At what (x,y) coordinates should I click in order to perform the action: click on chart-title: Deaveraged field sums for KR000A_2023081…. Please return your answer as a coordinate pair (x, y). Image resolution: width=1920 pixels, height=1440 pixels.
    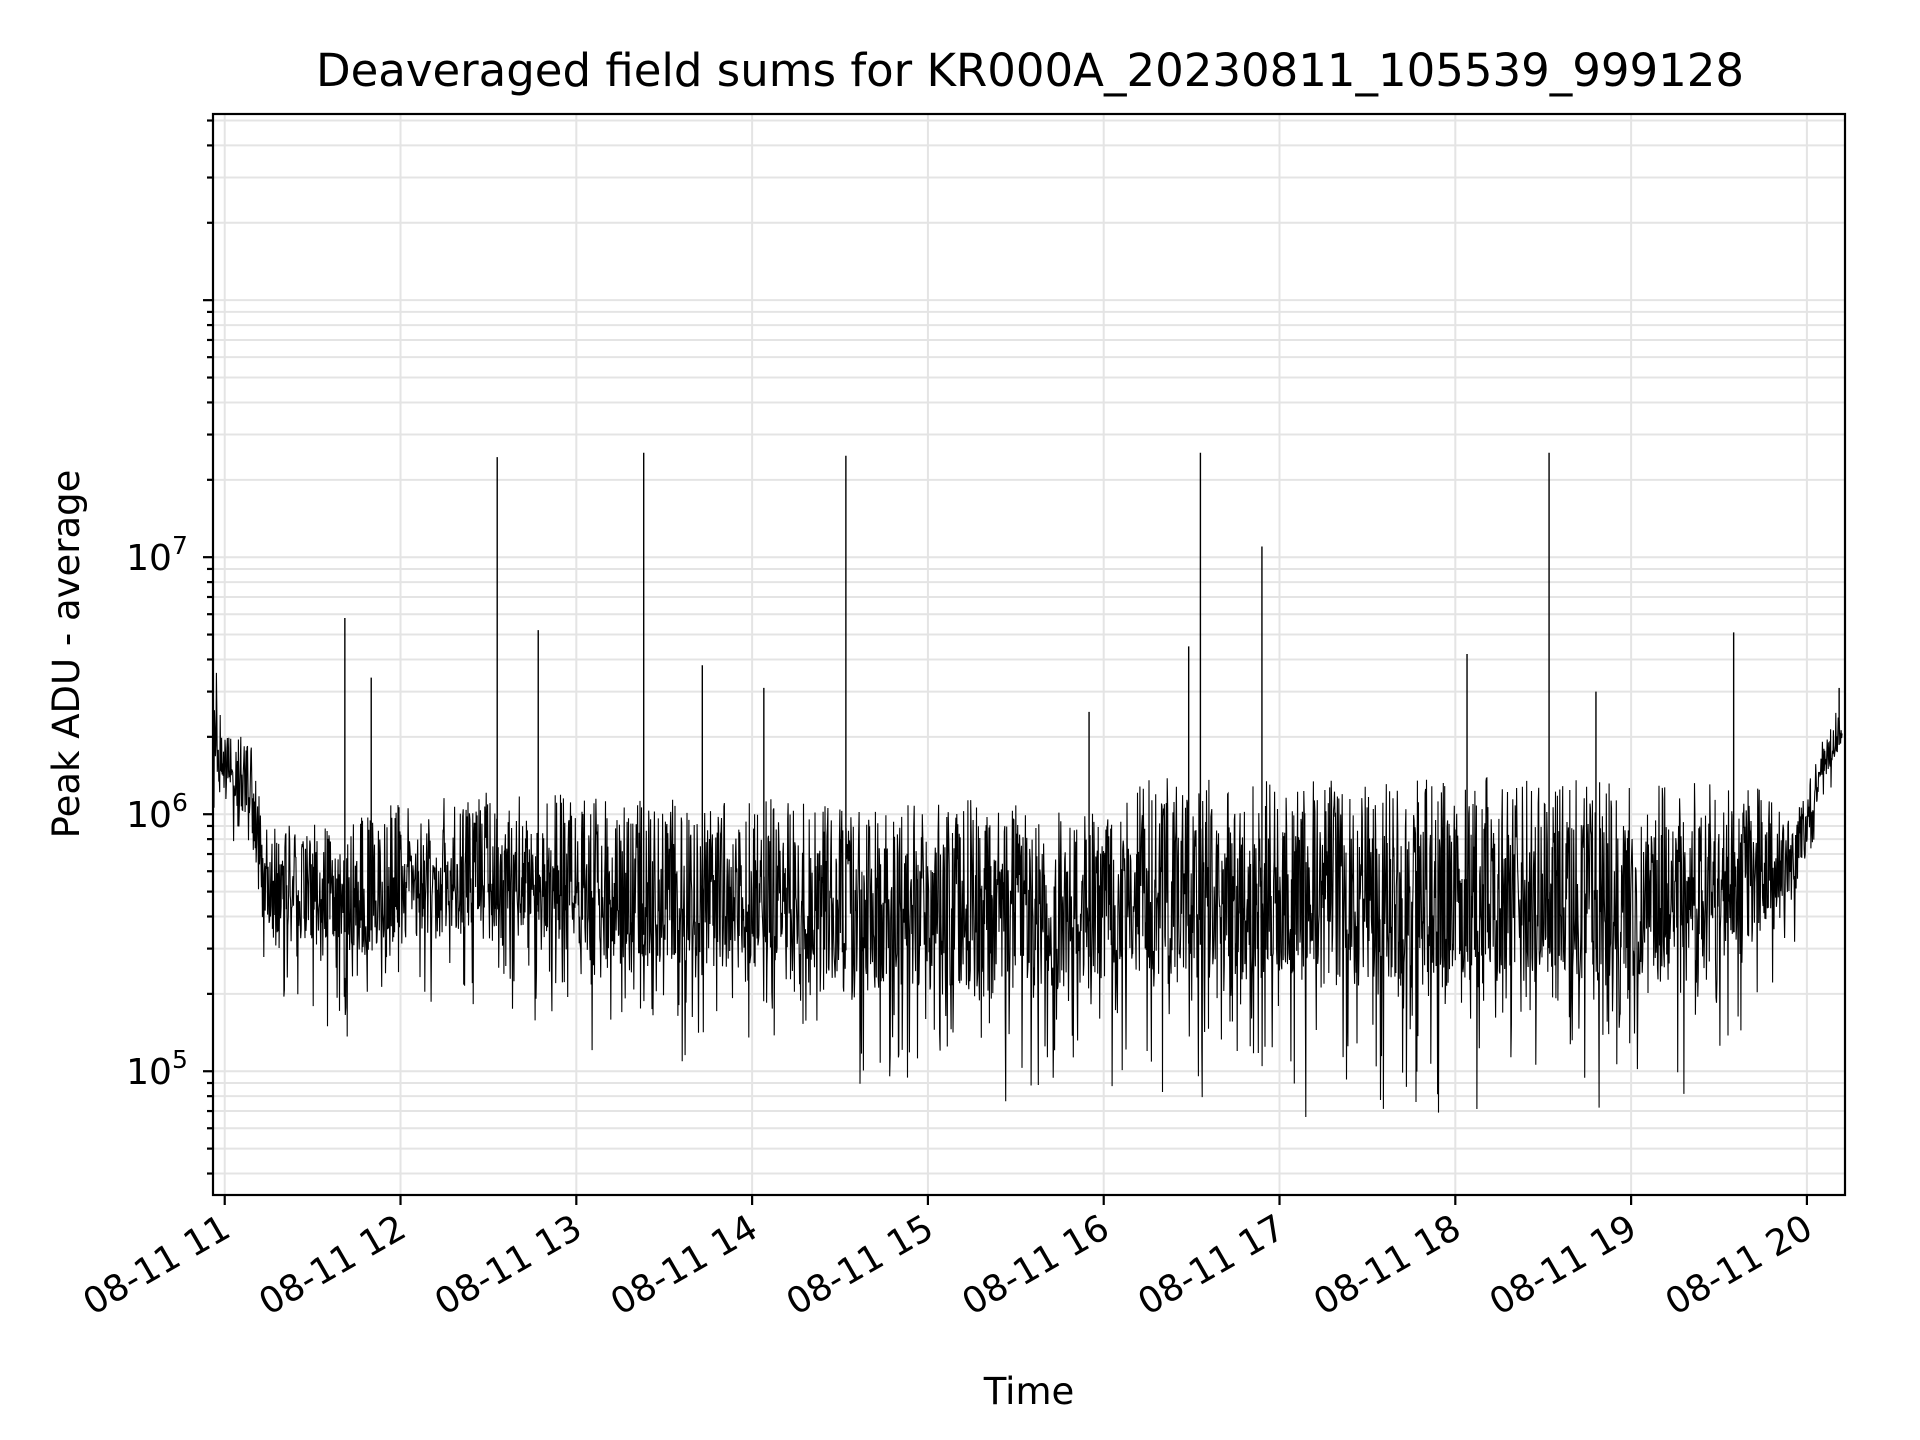
    Looking at the image, I should click on (1030, 70).